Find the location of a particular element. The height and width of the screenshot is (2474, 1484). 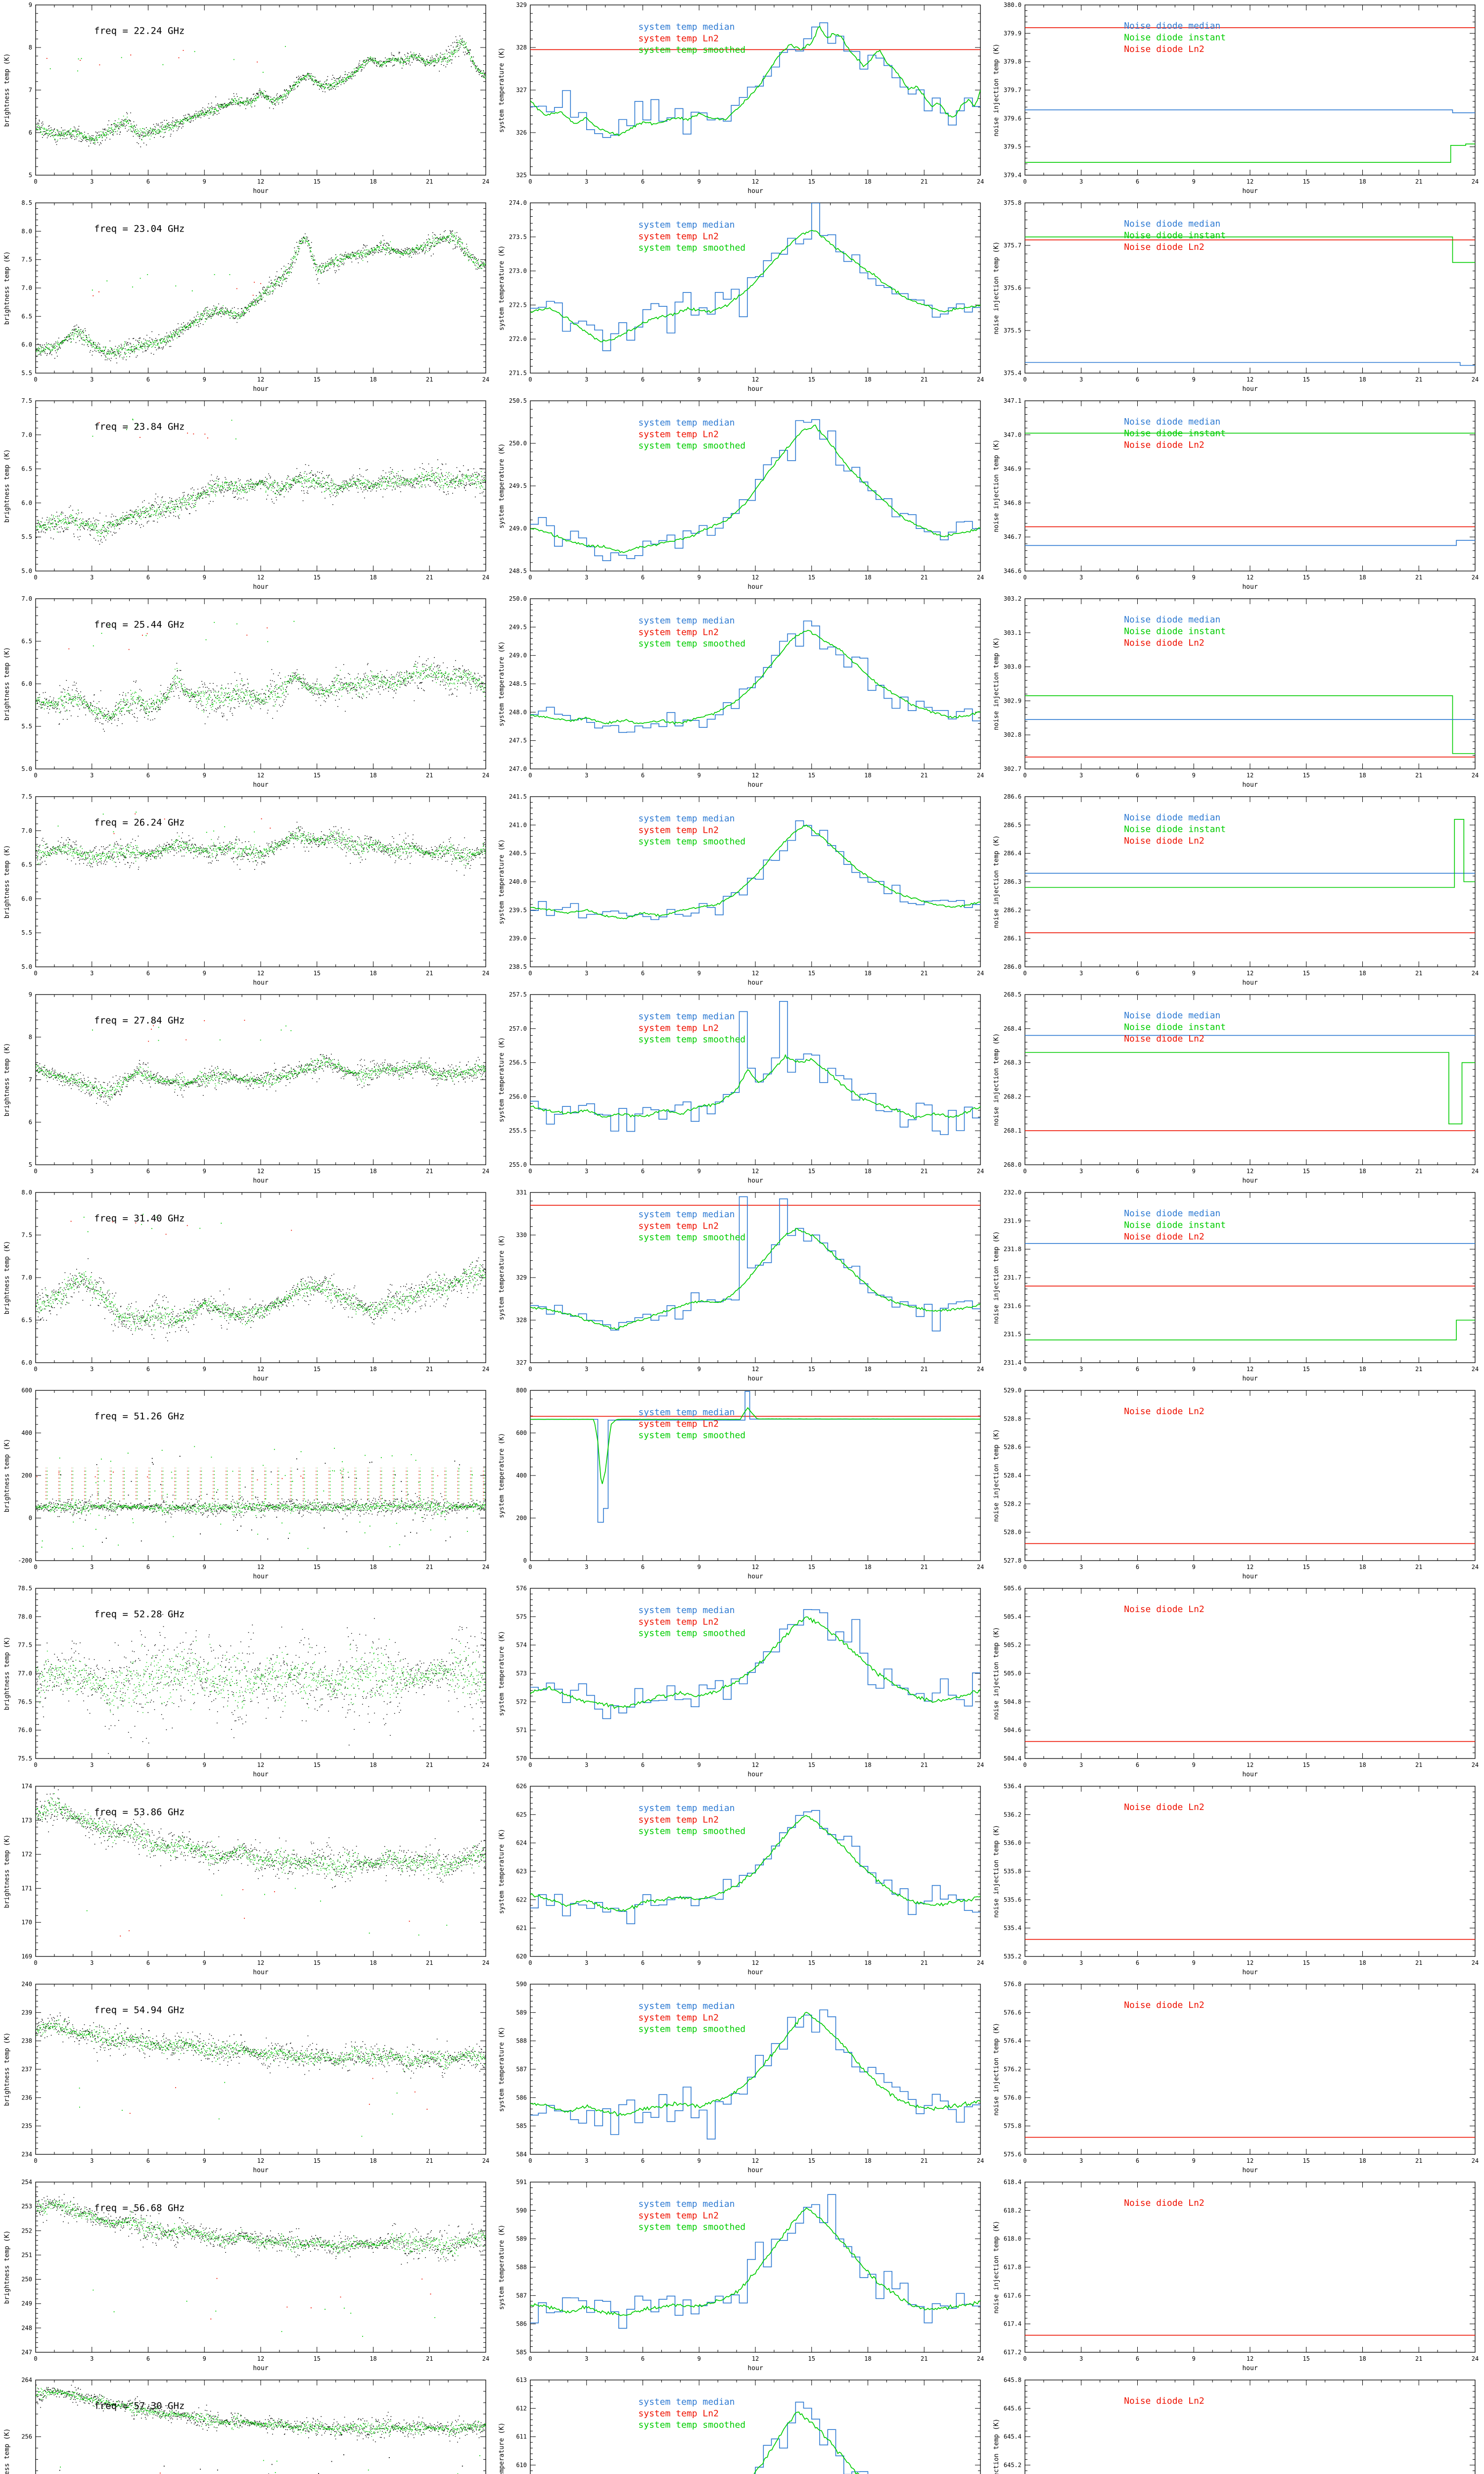

y-tick-label: 6.0 is located at coordinates (26, 503).